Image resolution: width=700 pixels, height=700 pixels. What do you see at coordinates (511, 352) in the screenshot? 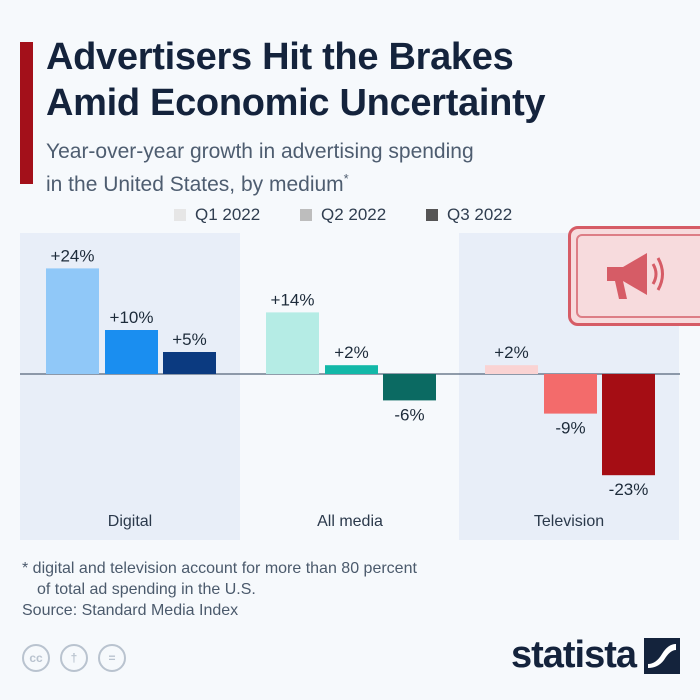
I see `data-label-television-q1: +2%` at bounding box center [511, 352].